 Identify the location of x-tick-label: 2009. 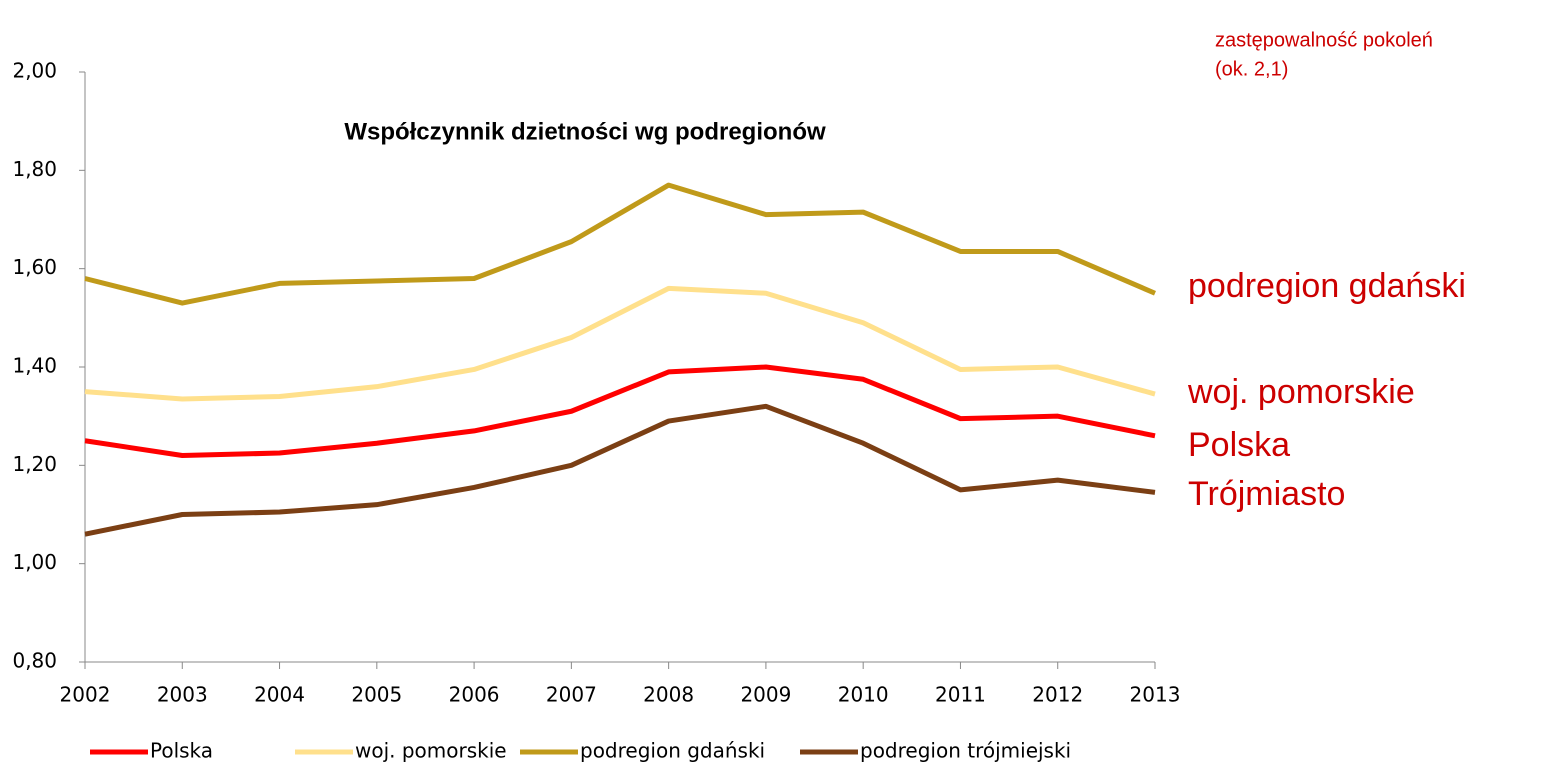
(765, 695).